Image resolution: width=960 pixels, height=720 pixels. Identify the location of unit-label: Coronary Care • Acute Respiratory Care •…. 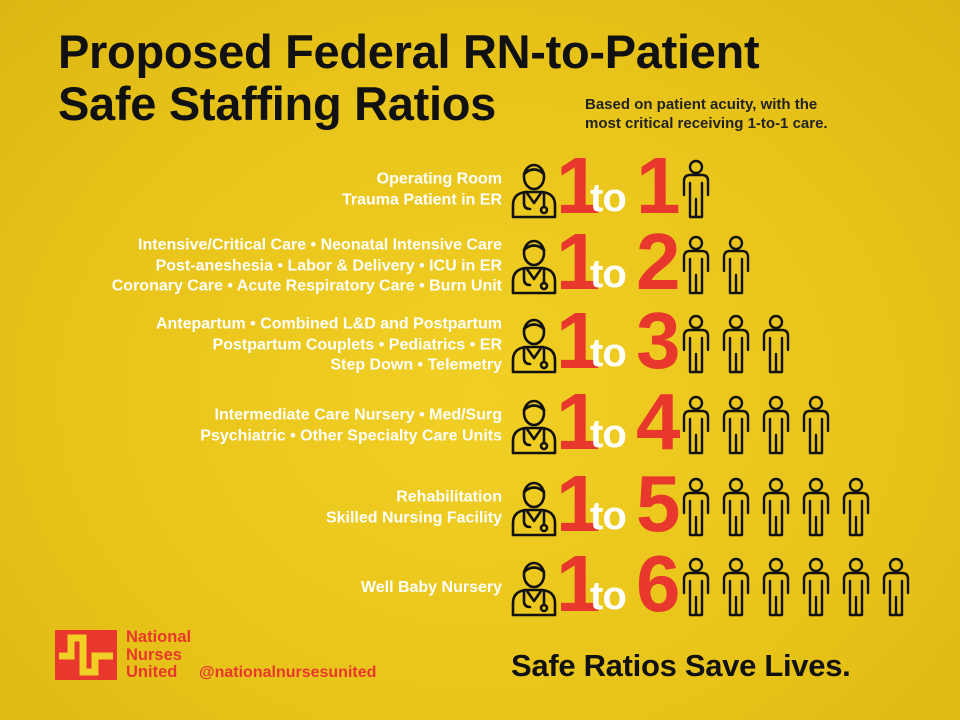
(306, 286).